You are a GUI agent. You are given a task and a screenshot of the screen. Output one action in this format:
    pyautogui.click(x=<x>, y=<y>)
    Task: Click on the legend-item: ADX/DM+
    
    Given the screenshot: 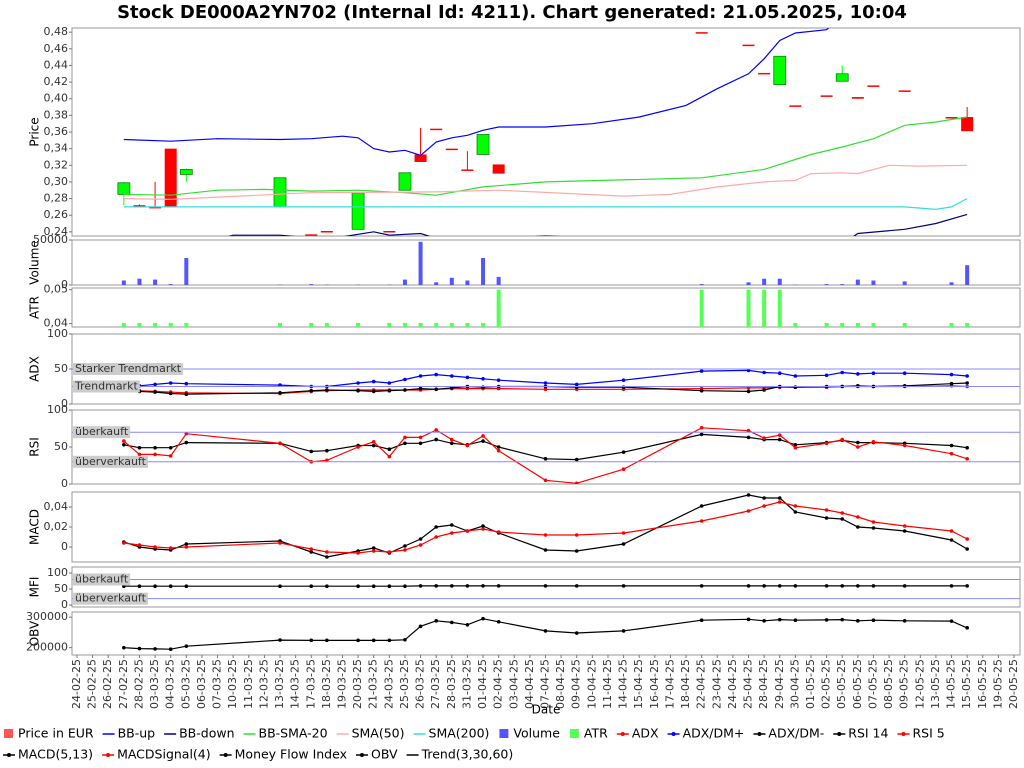 What is the action you would take?
    pyautogui.click(x=706, y=733)
    